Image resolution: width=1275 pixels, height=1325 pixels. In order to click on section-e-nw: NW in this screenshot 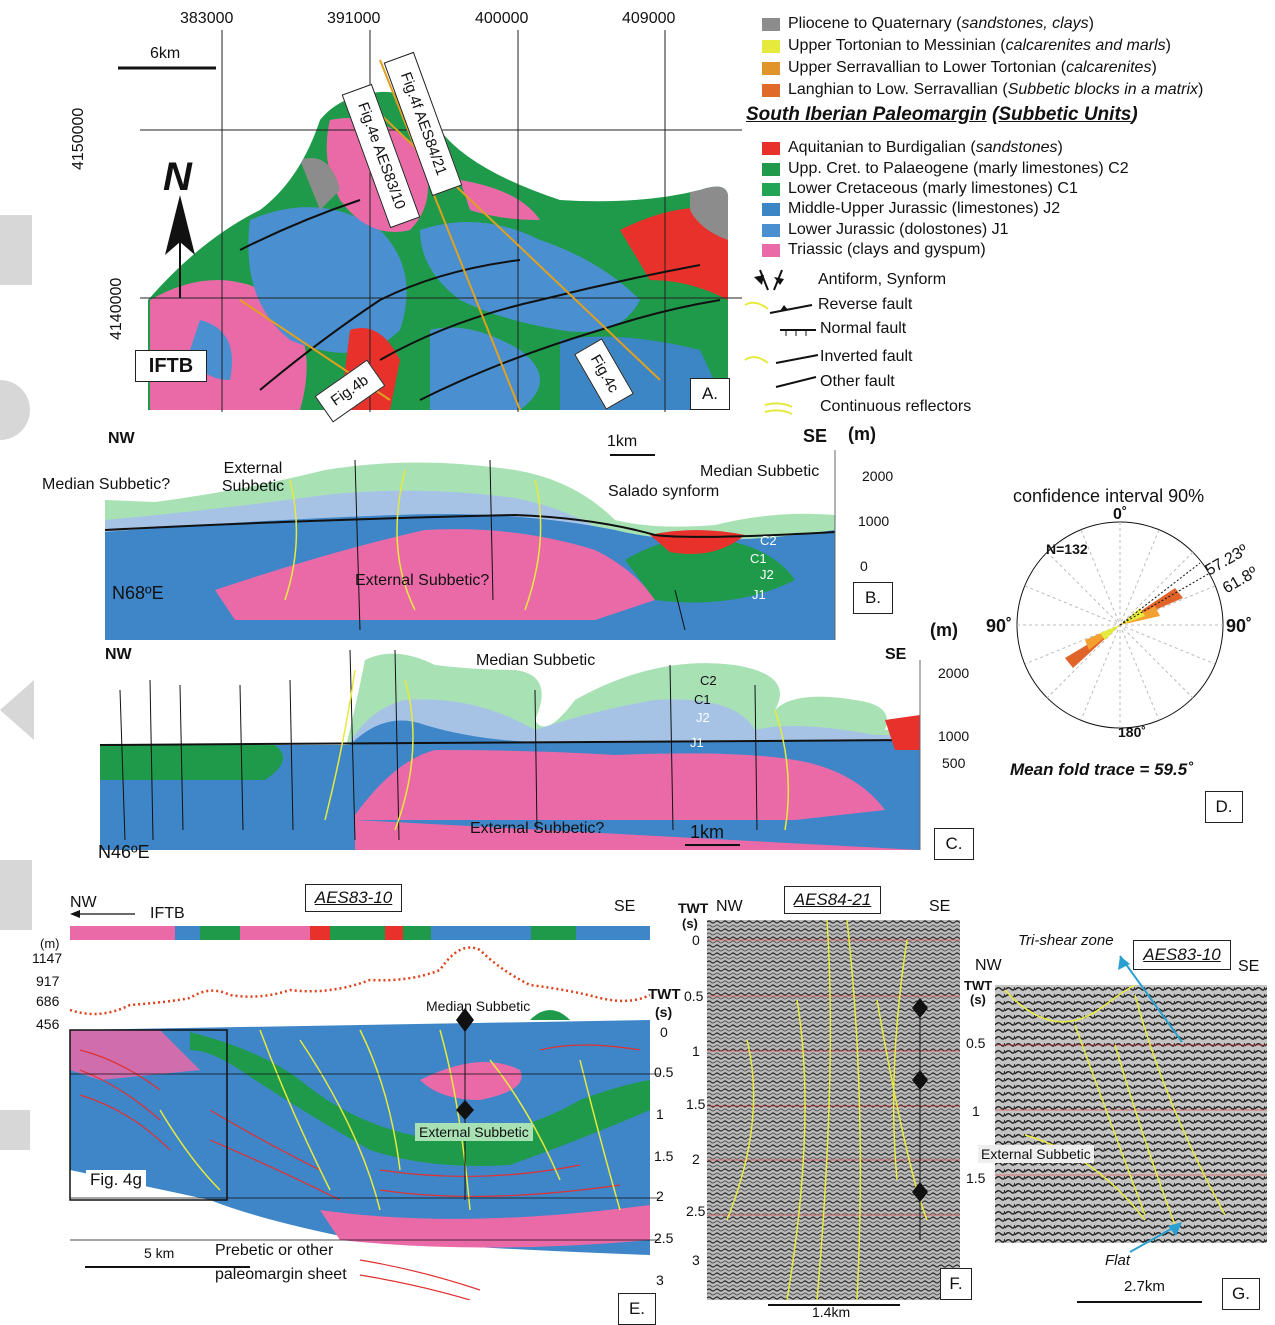, I will do `click(83, 902)`.